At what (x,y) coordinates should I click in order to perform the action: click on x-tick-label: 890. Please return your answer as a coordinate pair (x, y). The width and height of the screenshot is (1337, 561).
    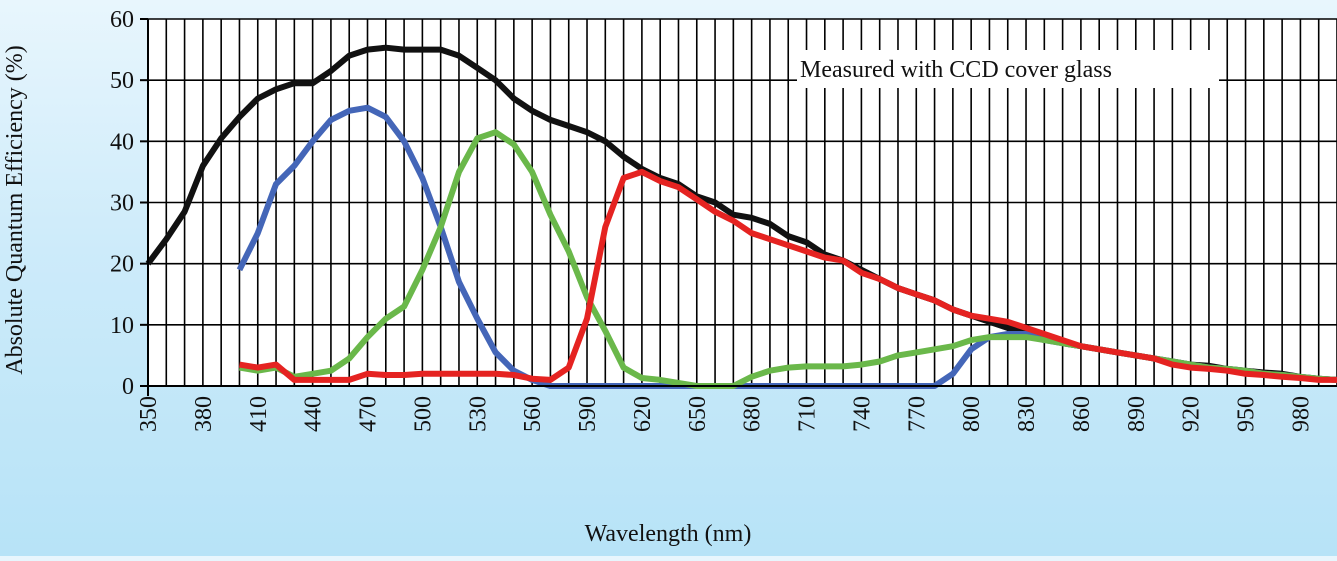
    Looking at the image, I should click on (1137, 414).